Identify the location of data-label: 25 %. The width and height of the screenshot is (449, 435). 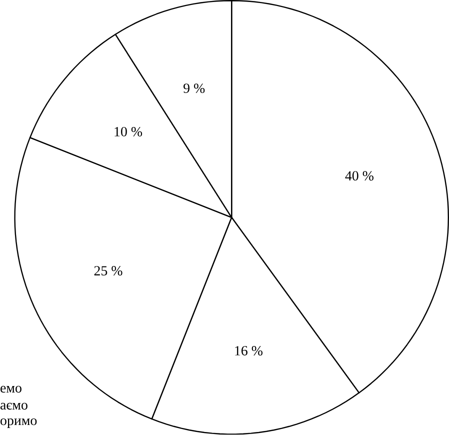
(108, 271).